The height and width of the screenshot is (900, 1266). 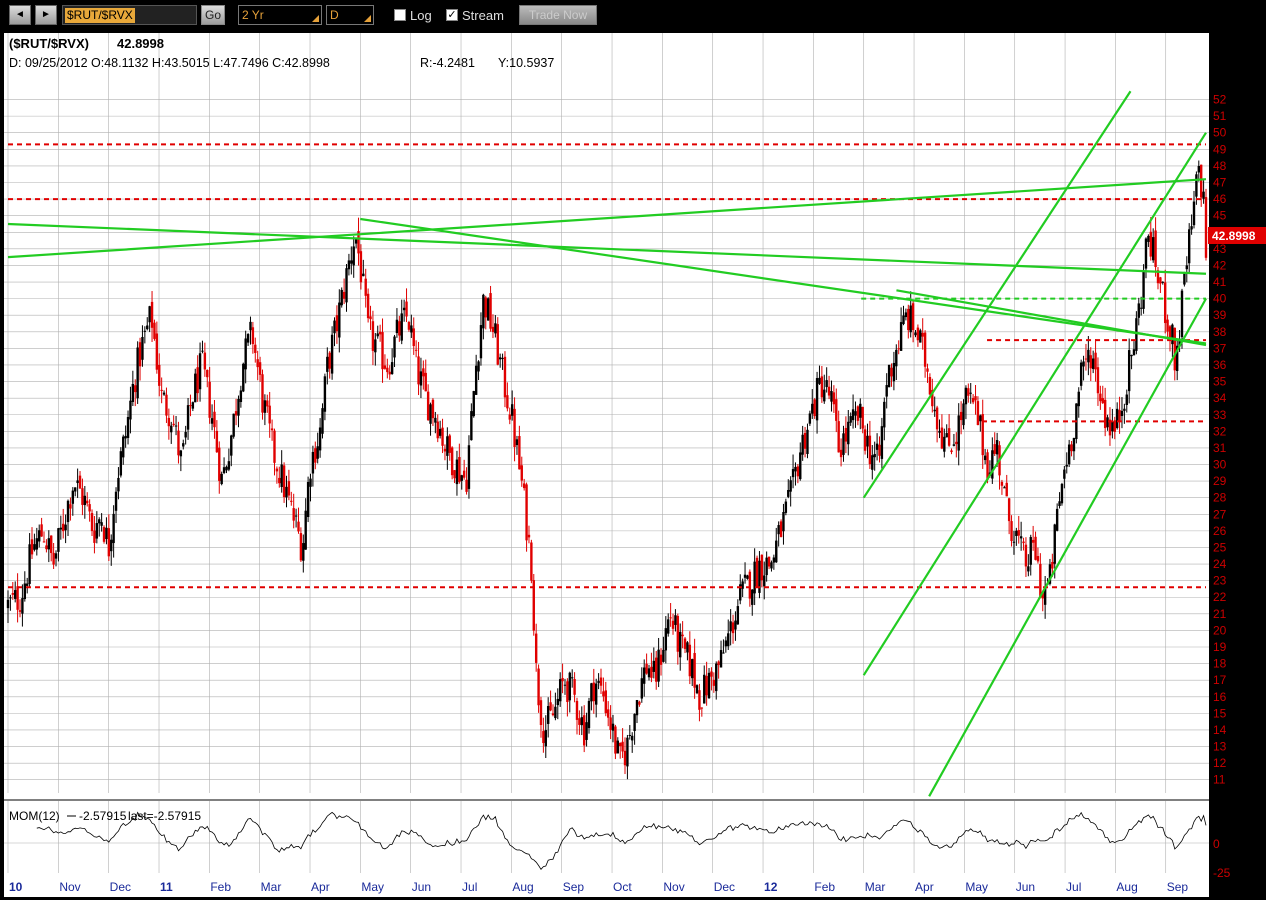 What do you see at coordinates (1222, 873) in the screenshot?
I see `momentum-tick-neg25: -25` at bounding box center [1222, 873].